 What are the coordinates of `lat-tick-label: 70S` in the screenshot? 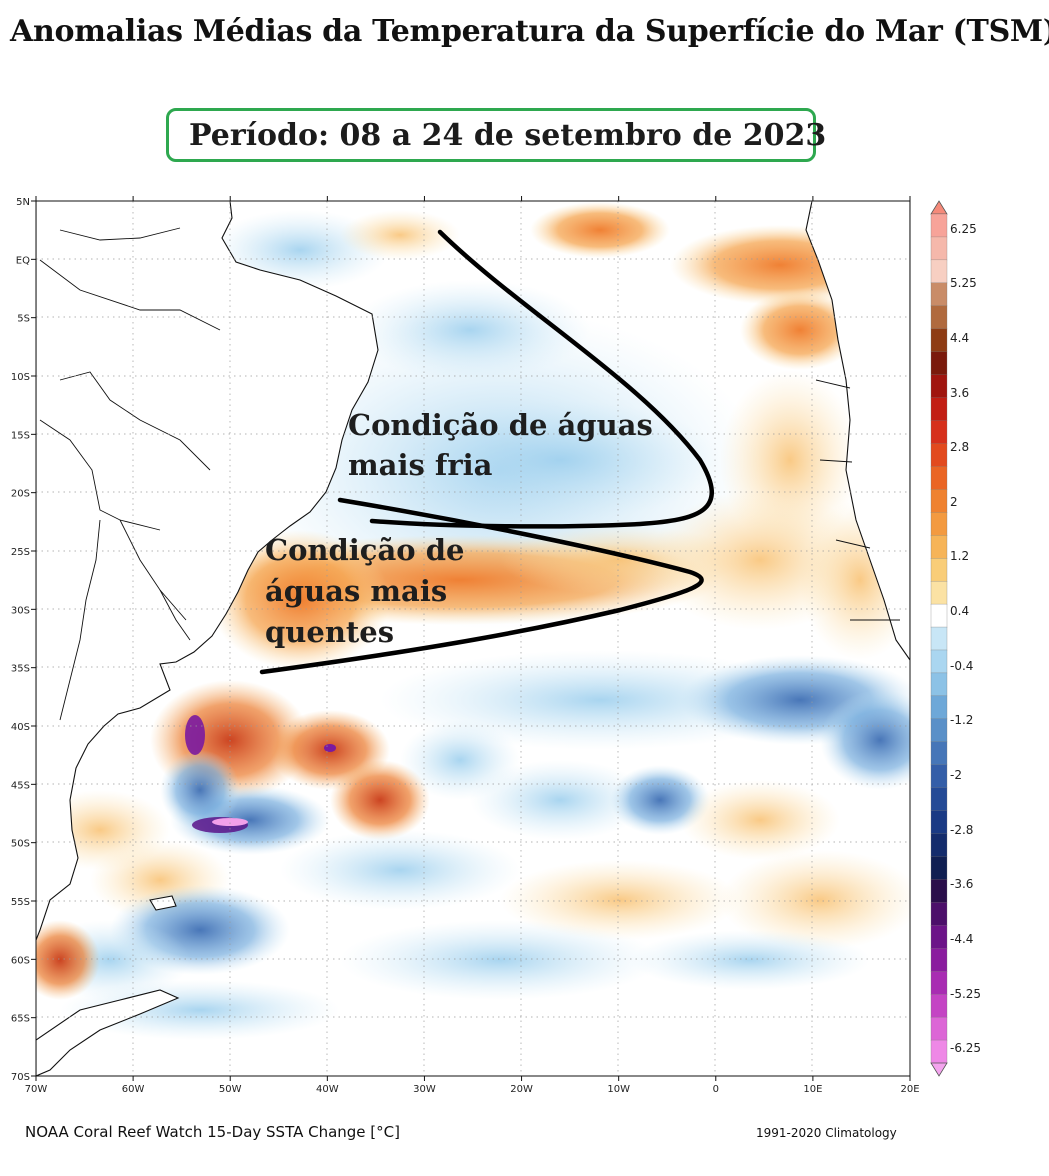 It's located at (20, 1077).